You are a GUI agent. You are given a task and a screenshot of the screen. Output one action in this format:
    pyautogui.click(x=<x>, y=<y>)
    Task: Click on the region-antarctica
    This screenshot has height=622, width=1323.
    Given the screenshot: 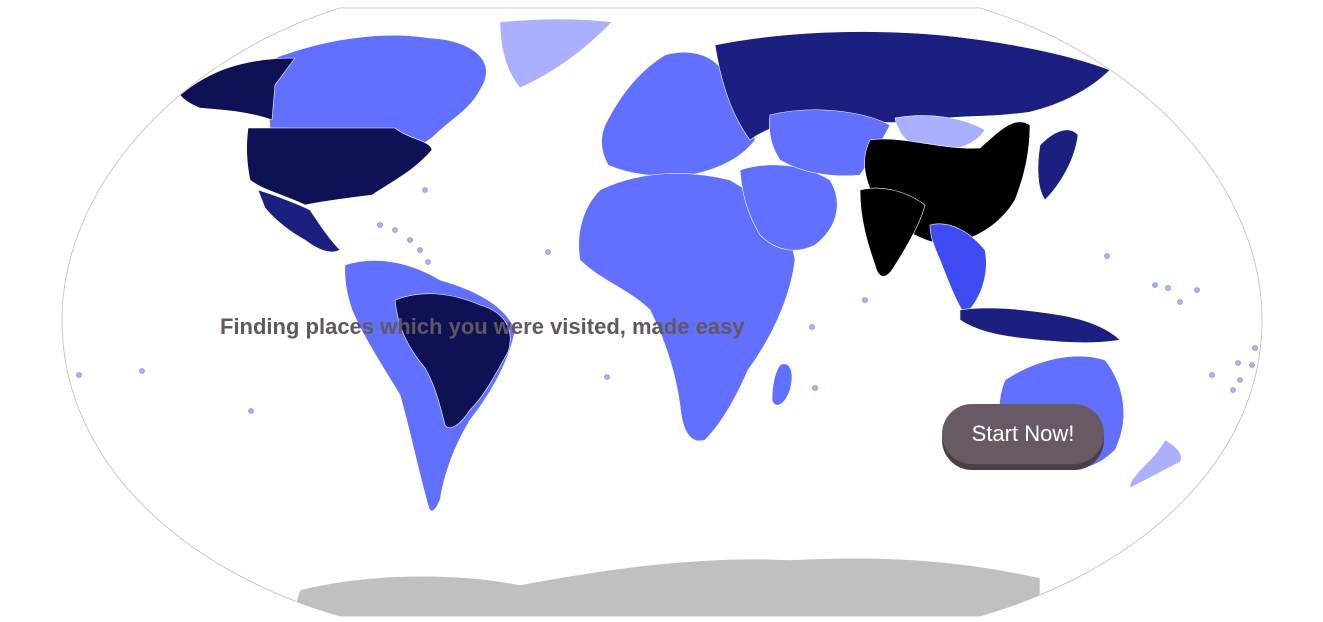 What is the action you would take?
    pyautogui.click(x=665, y=586)
    